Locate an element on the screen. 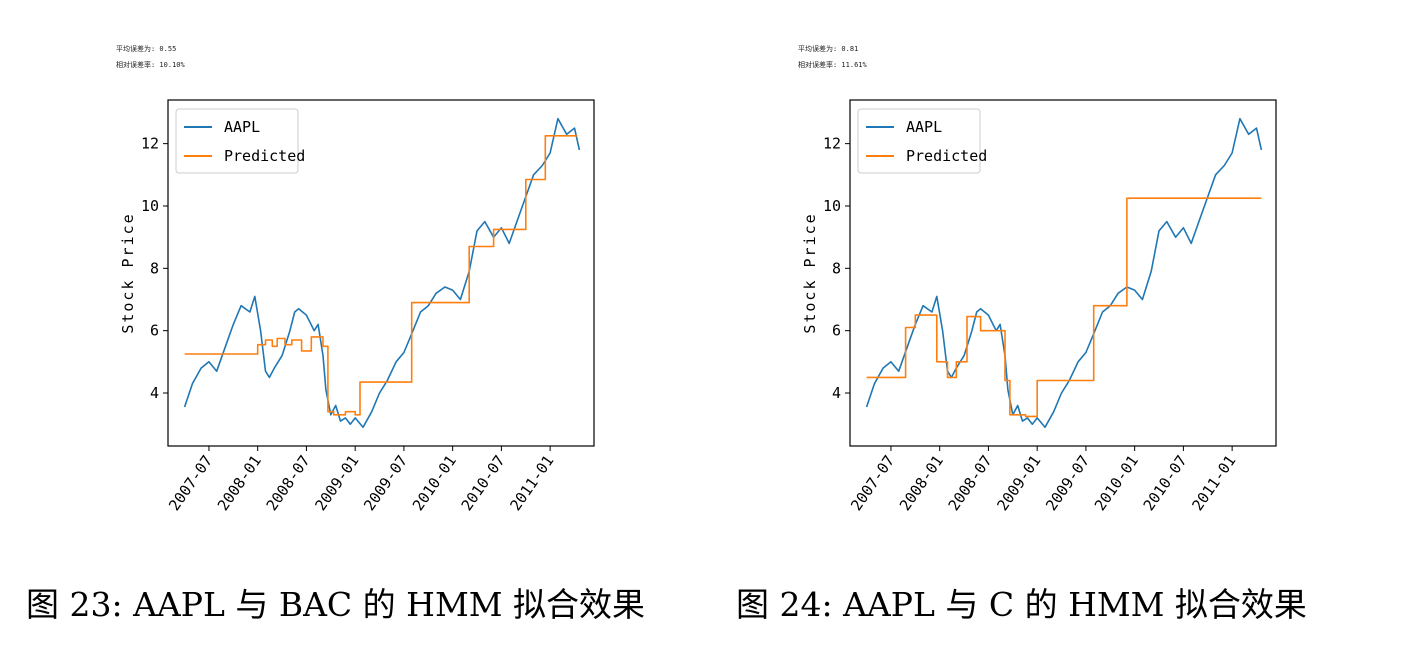  figure-caption-left: 图 23: AAPL 与 BAC 的 HMM 拟合效果 is located at coordinates (336, 604).